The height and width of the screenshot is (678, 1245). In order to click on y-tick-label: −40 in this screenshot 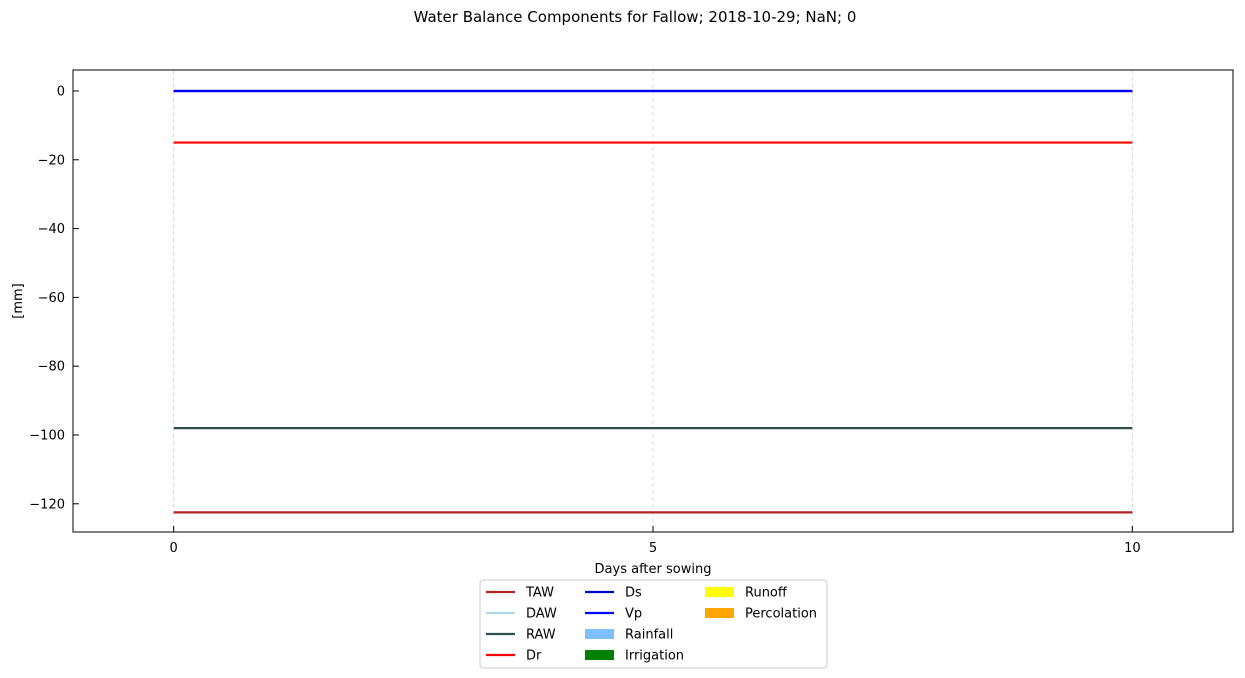, I will do `click(51, 229)`.